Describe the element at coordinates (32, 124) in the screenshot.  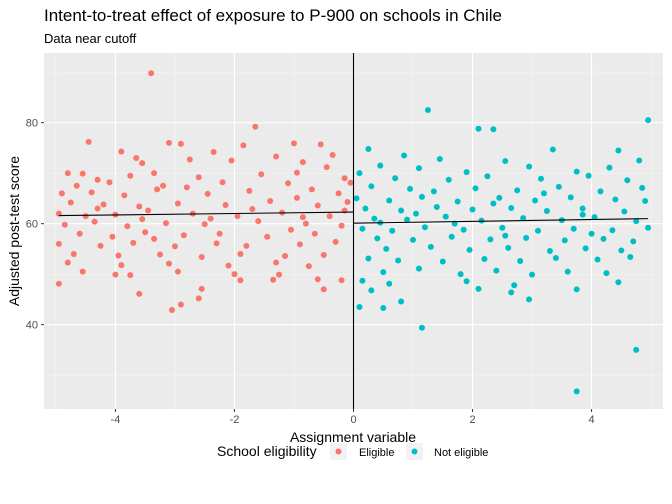
I see `y-tick-label: 80` at that location.